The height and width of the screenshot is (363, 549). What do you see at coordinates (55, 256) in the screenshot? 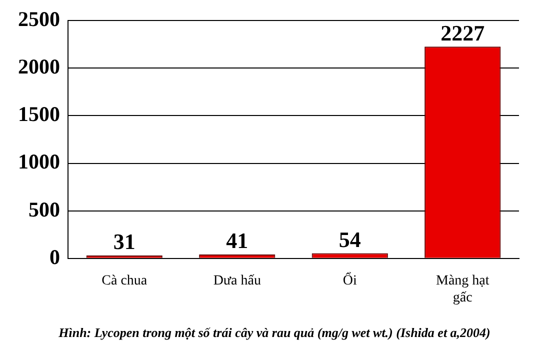
I see `y-tick-label: 0` at bounding box center [55, 256].